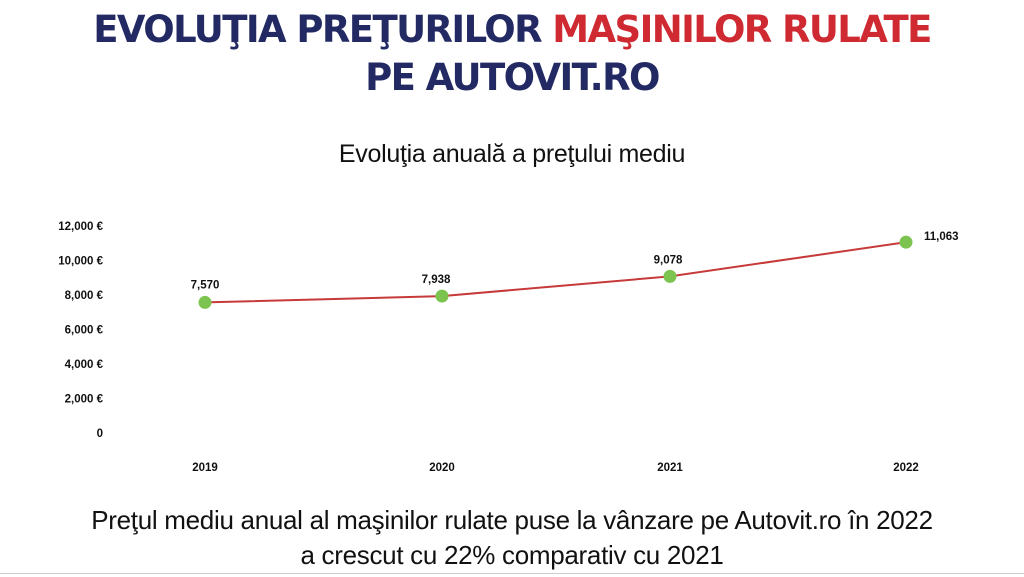  What do you see at coordinates (512, 77) in the screenshot?
I see `headline-line-2: PE AUTOVIT.RO` at bounding box center [512, 77].